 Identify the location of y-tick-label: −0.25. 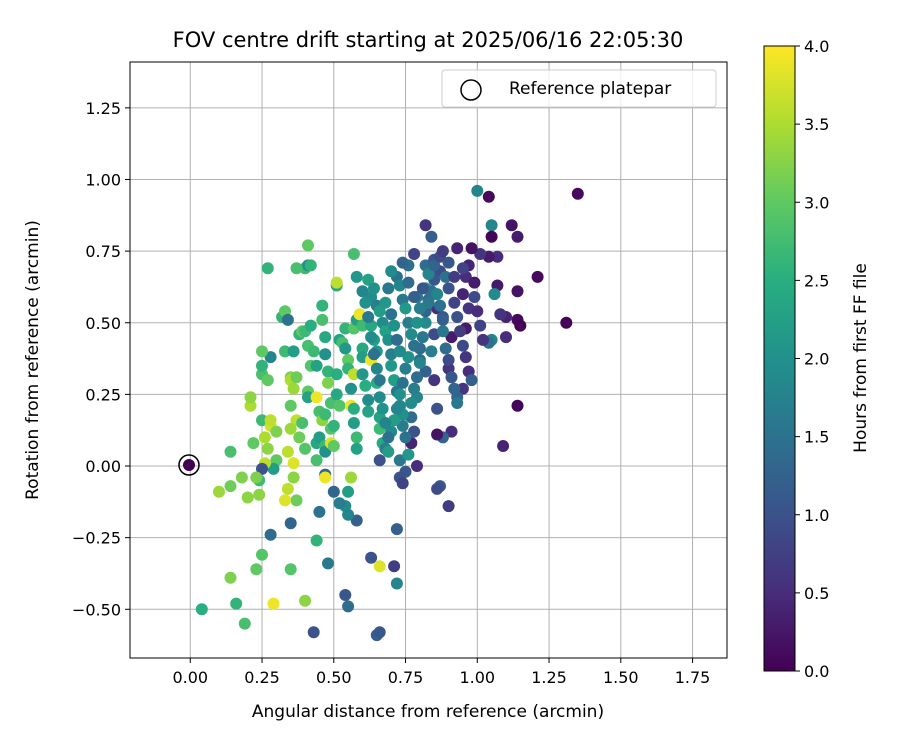
(96, 538).